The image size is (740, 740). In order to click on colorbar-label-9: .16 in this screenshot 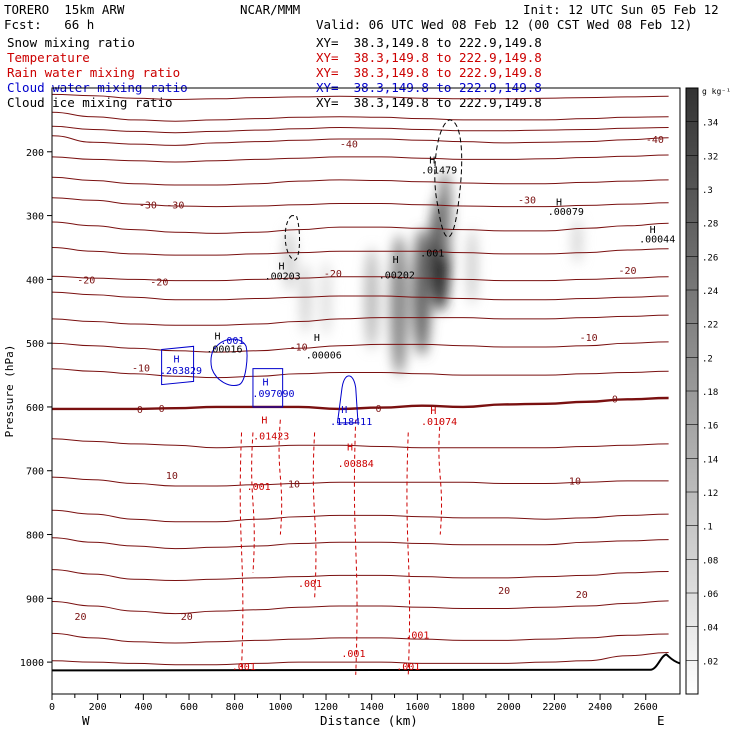, I will do `click(710, 427)`.